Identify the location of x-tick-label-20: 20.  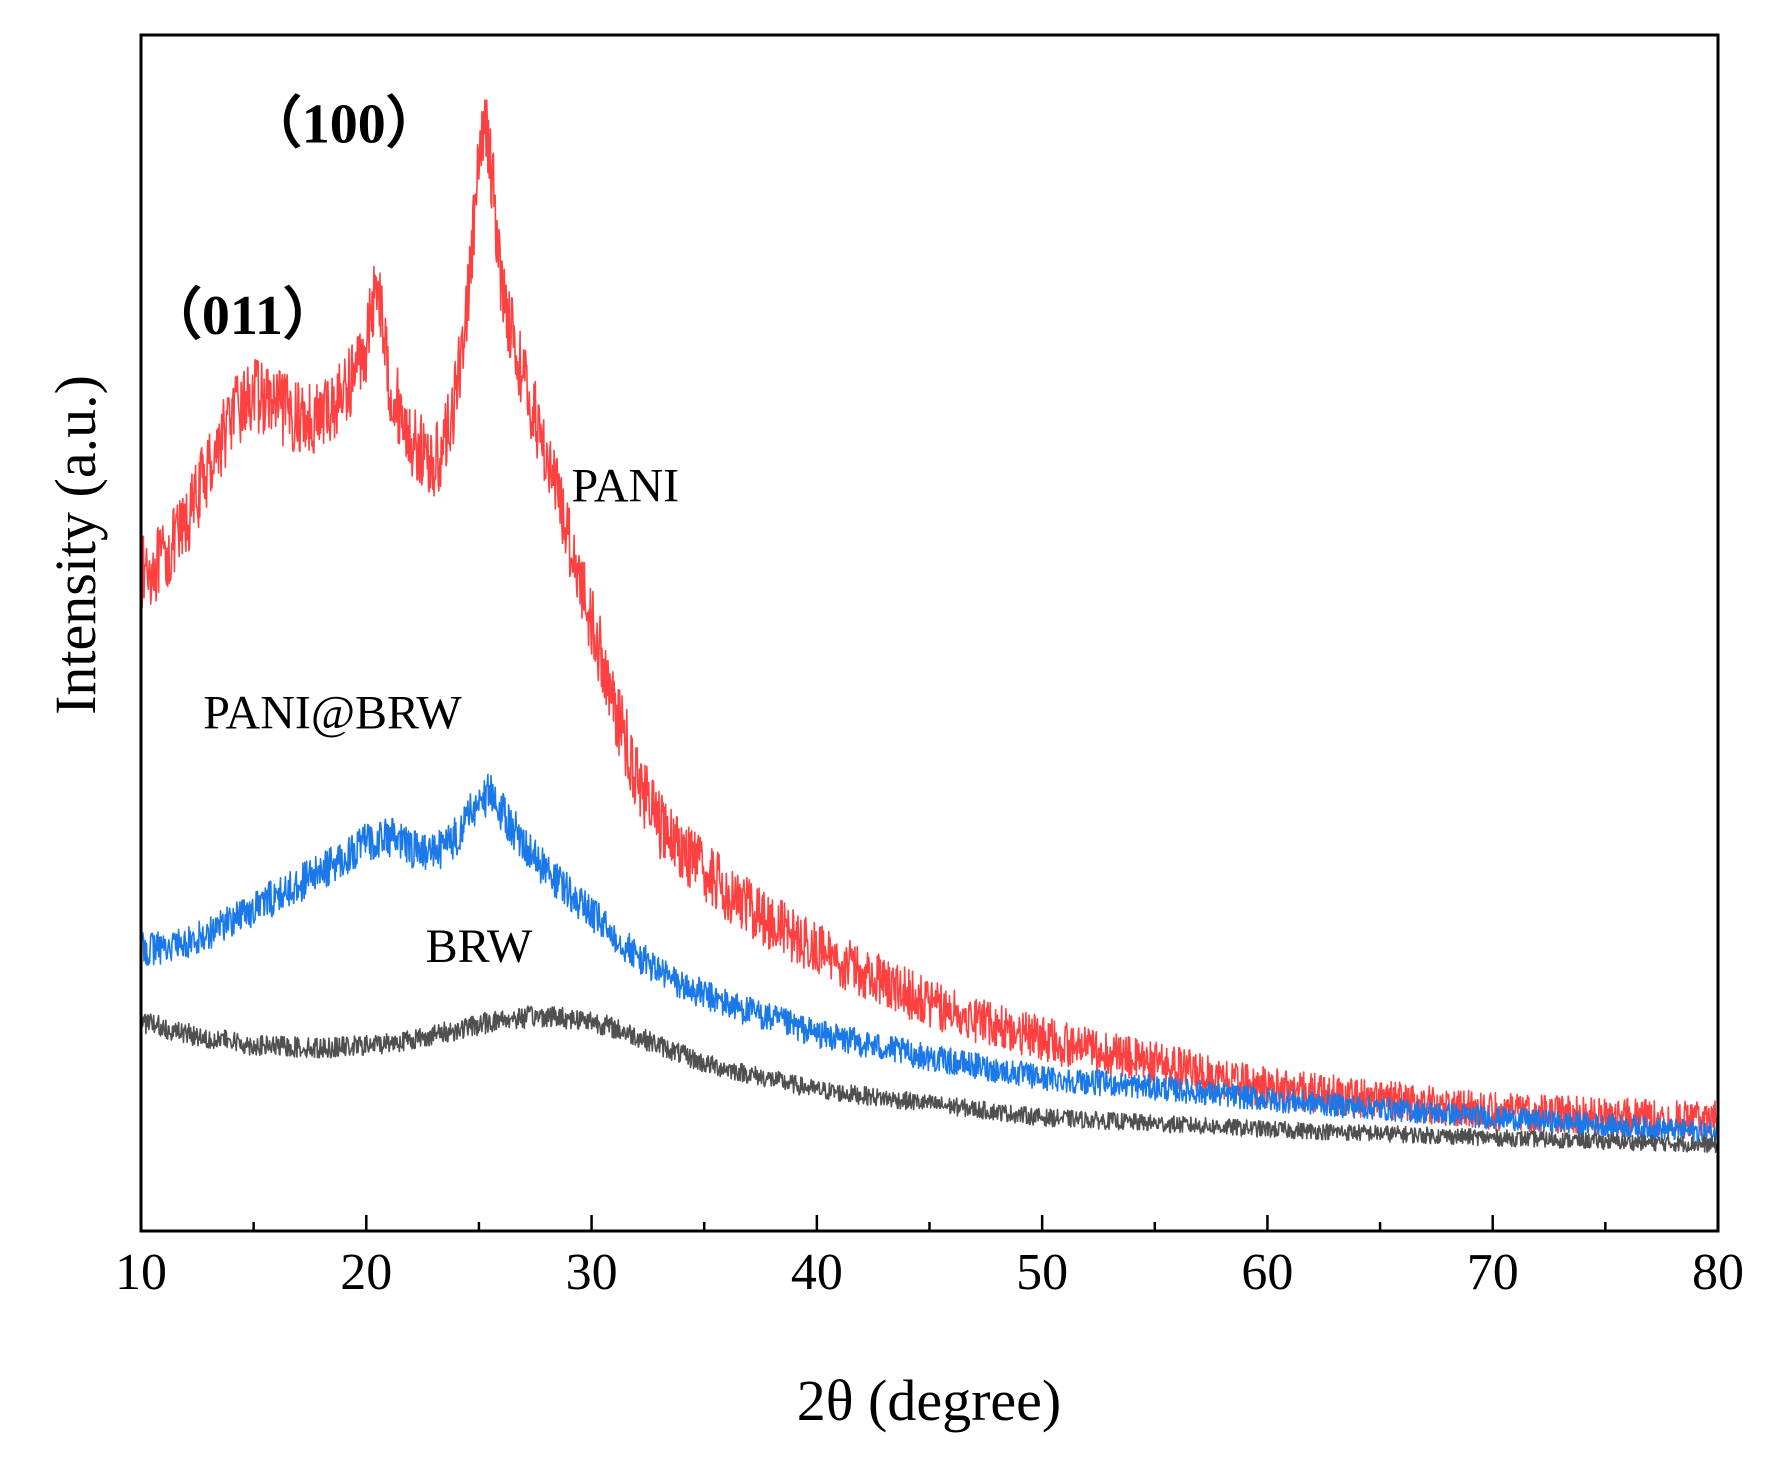
(366, 1272).